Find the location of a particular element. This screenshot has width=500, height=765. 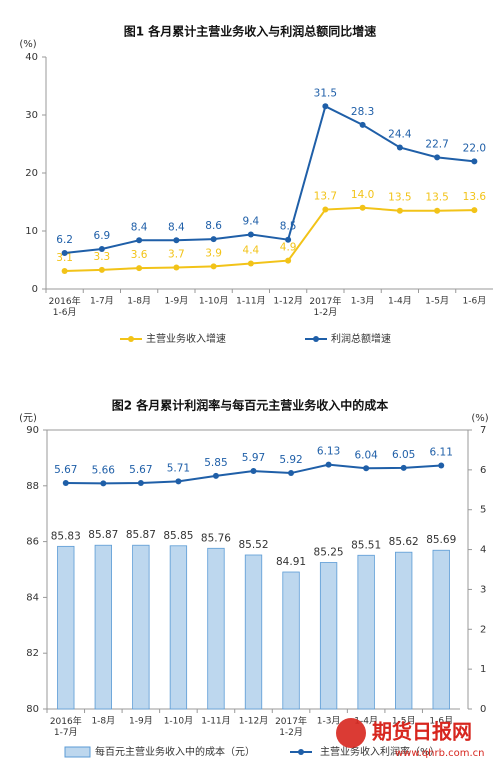

x-tick-label: 2017年 1-2月 is located at coordinates (325, 306).